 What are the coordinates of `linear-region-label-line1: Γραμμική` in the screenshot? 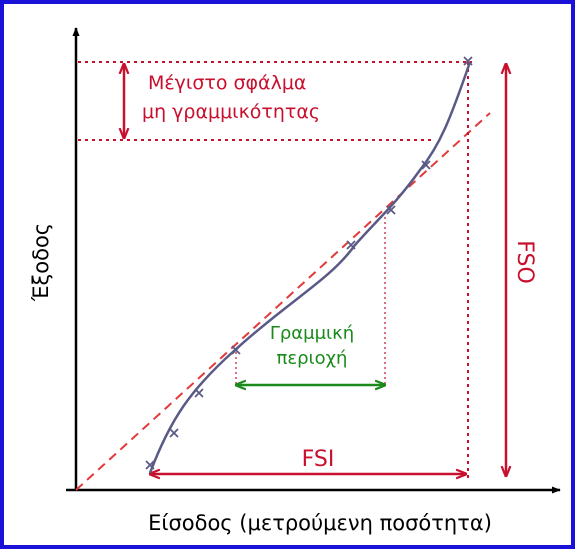 It's located at (312, 333).